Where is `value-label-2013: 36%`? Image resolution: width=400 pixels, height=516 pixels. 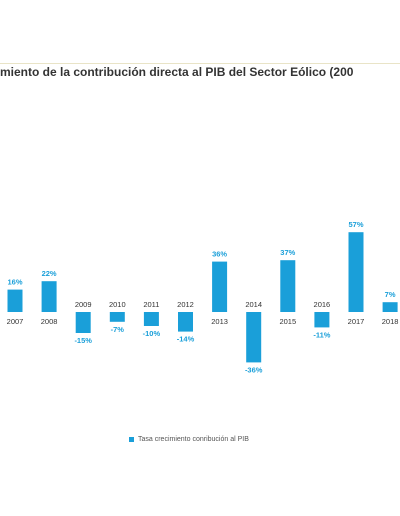
value-label-2013: 36% is located at coordinates (219, 254).